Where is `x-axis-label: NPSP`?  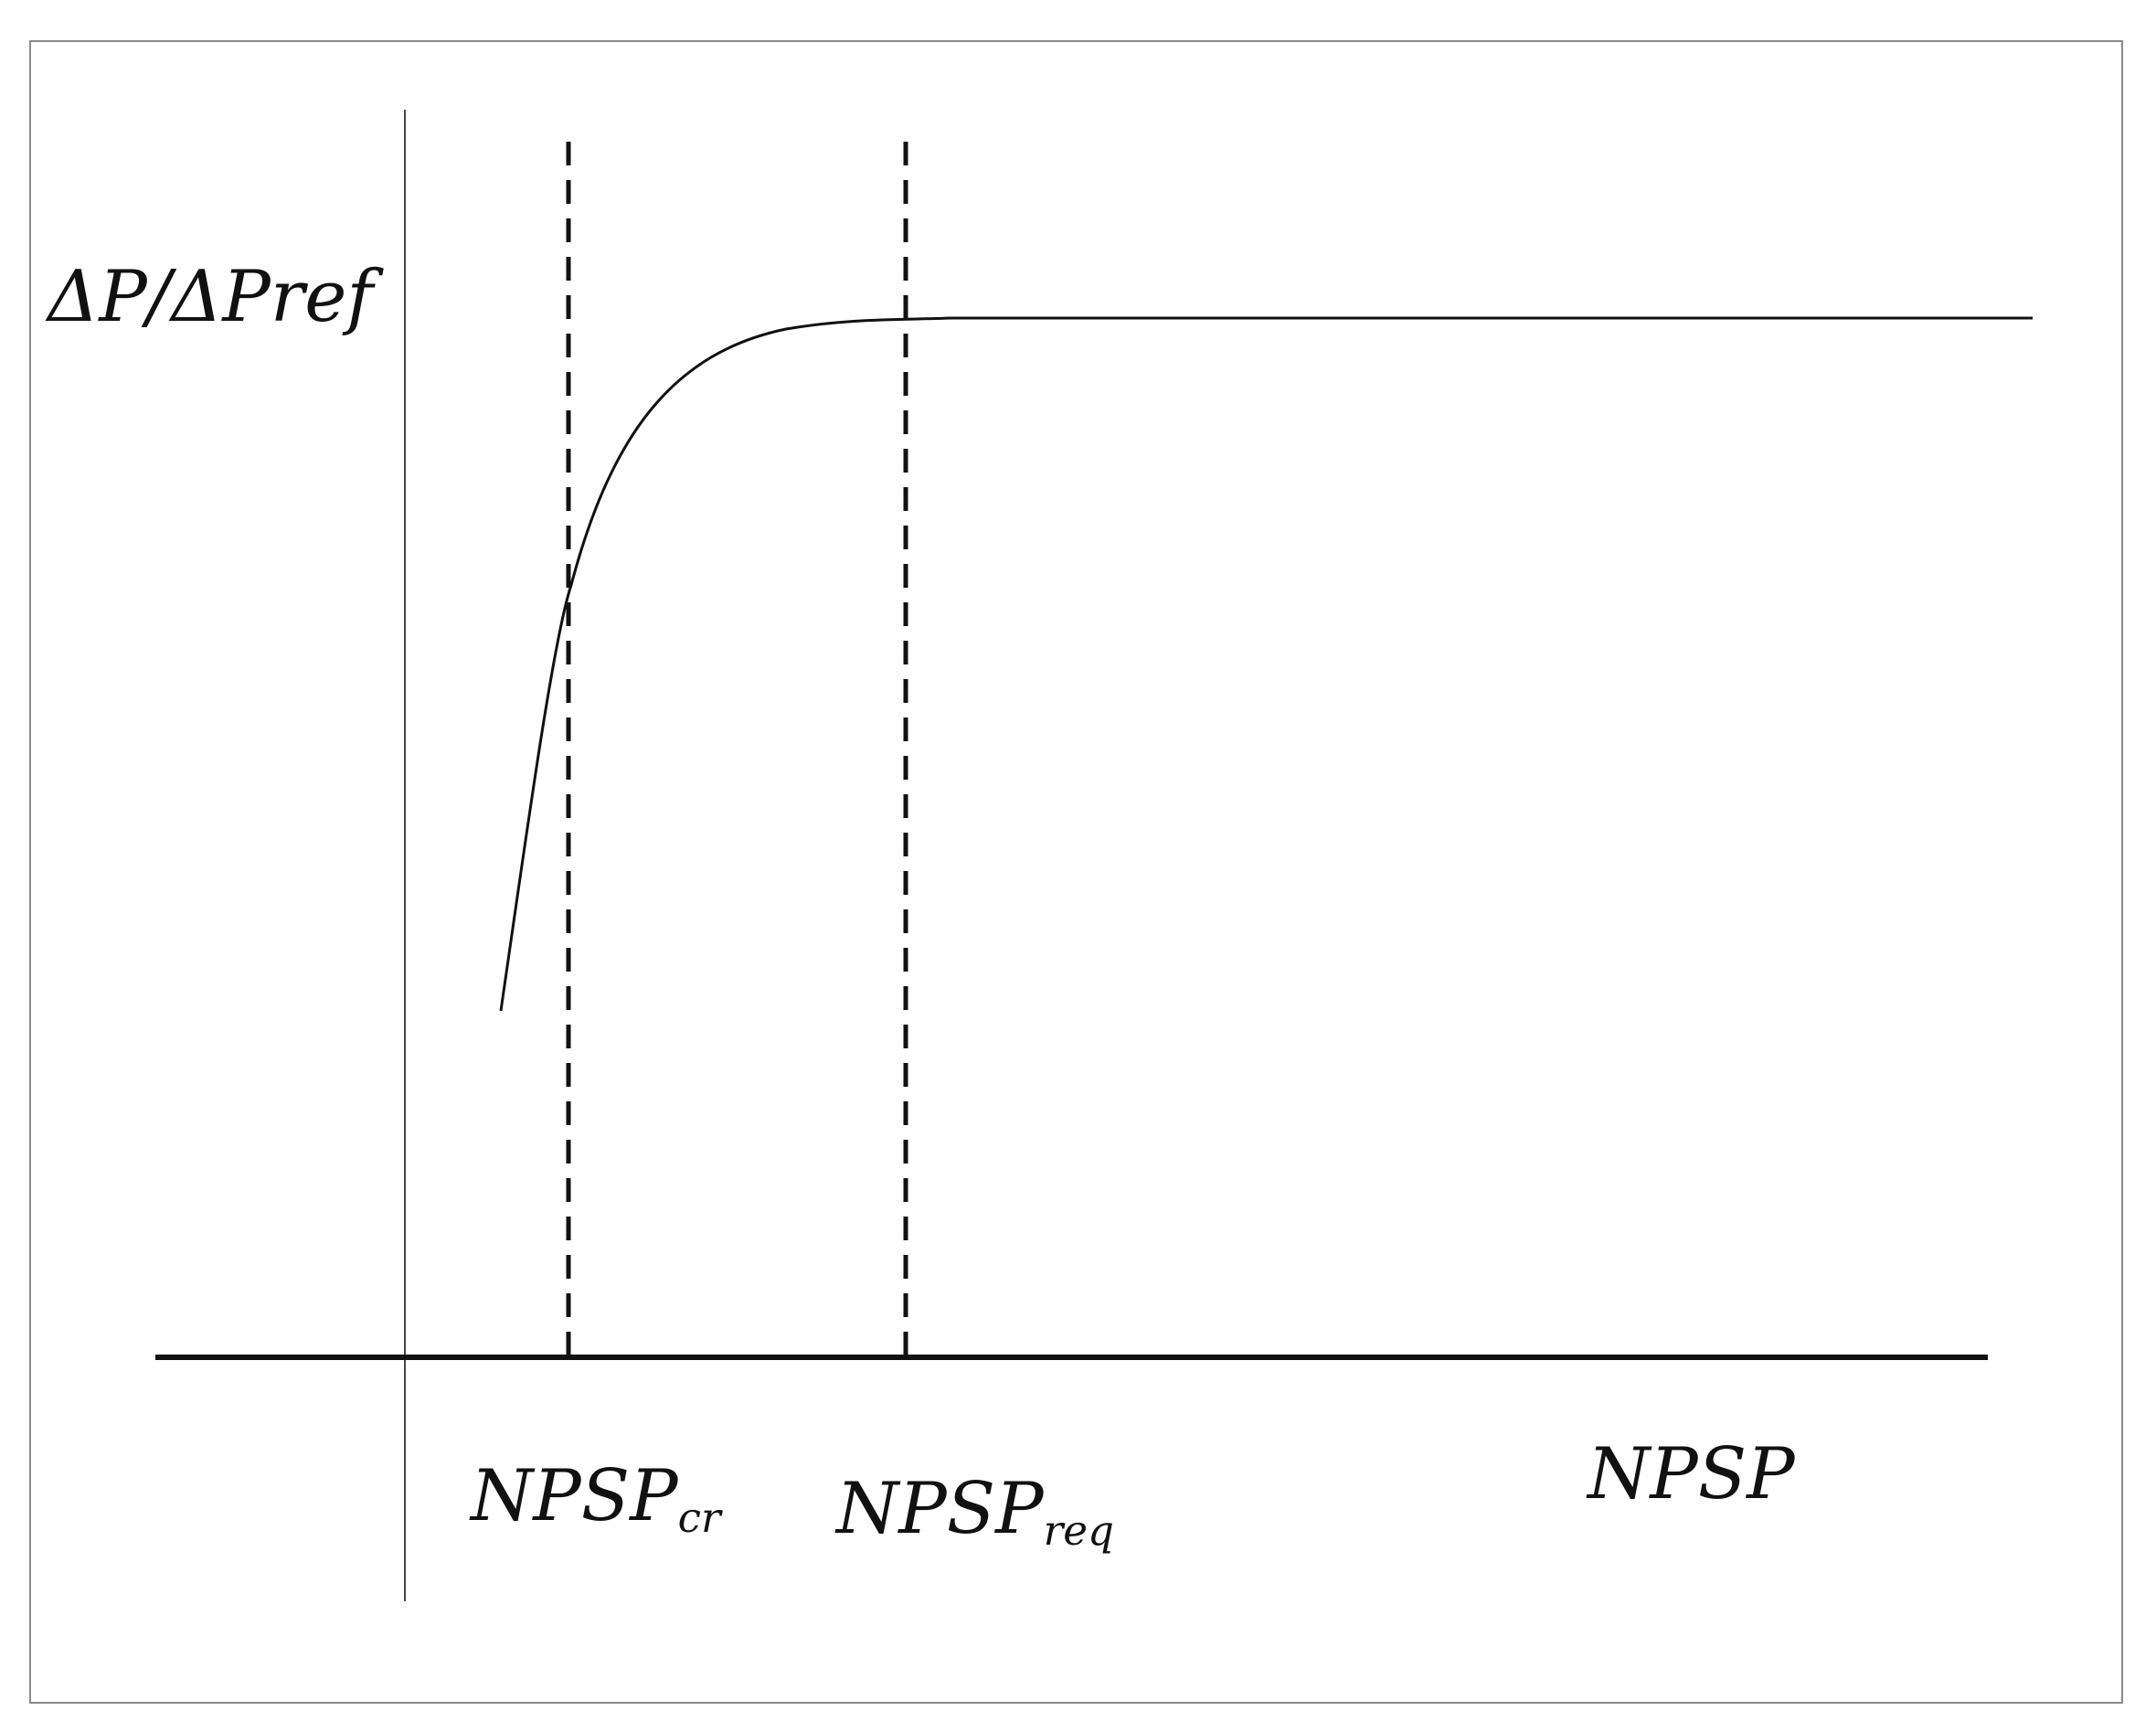 x-axis-label: NPSP is located at coordinates (1691, 1474).